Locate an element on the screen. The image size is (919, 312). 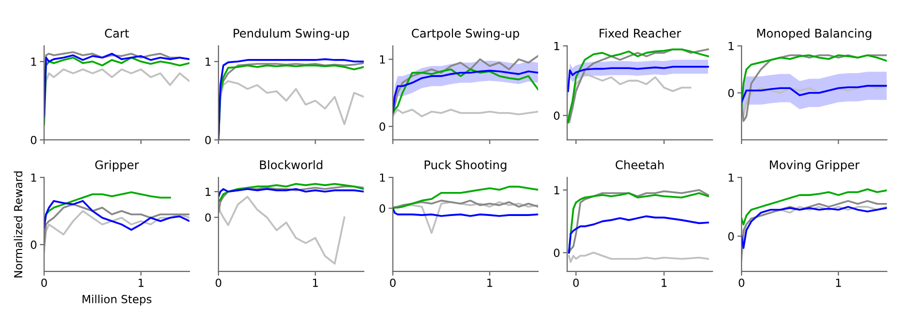
chart-title: Pendulum Swing-up is located at coordinates (292, 34).